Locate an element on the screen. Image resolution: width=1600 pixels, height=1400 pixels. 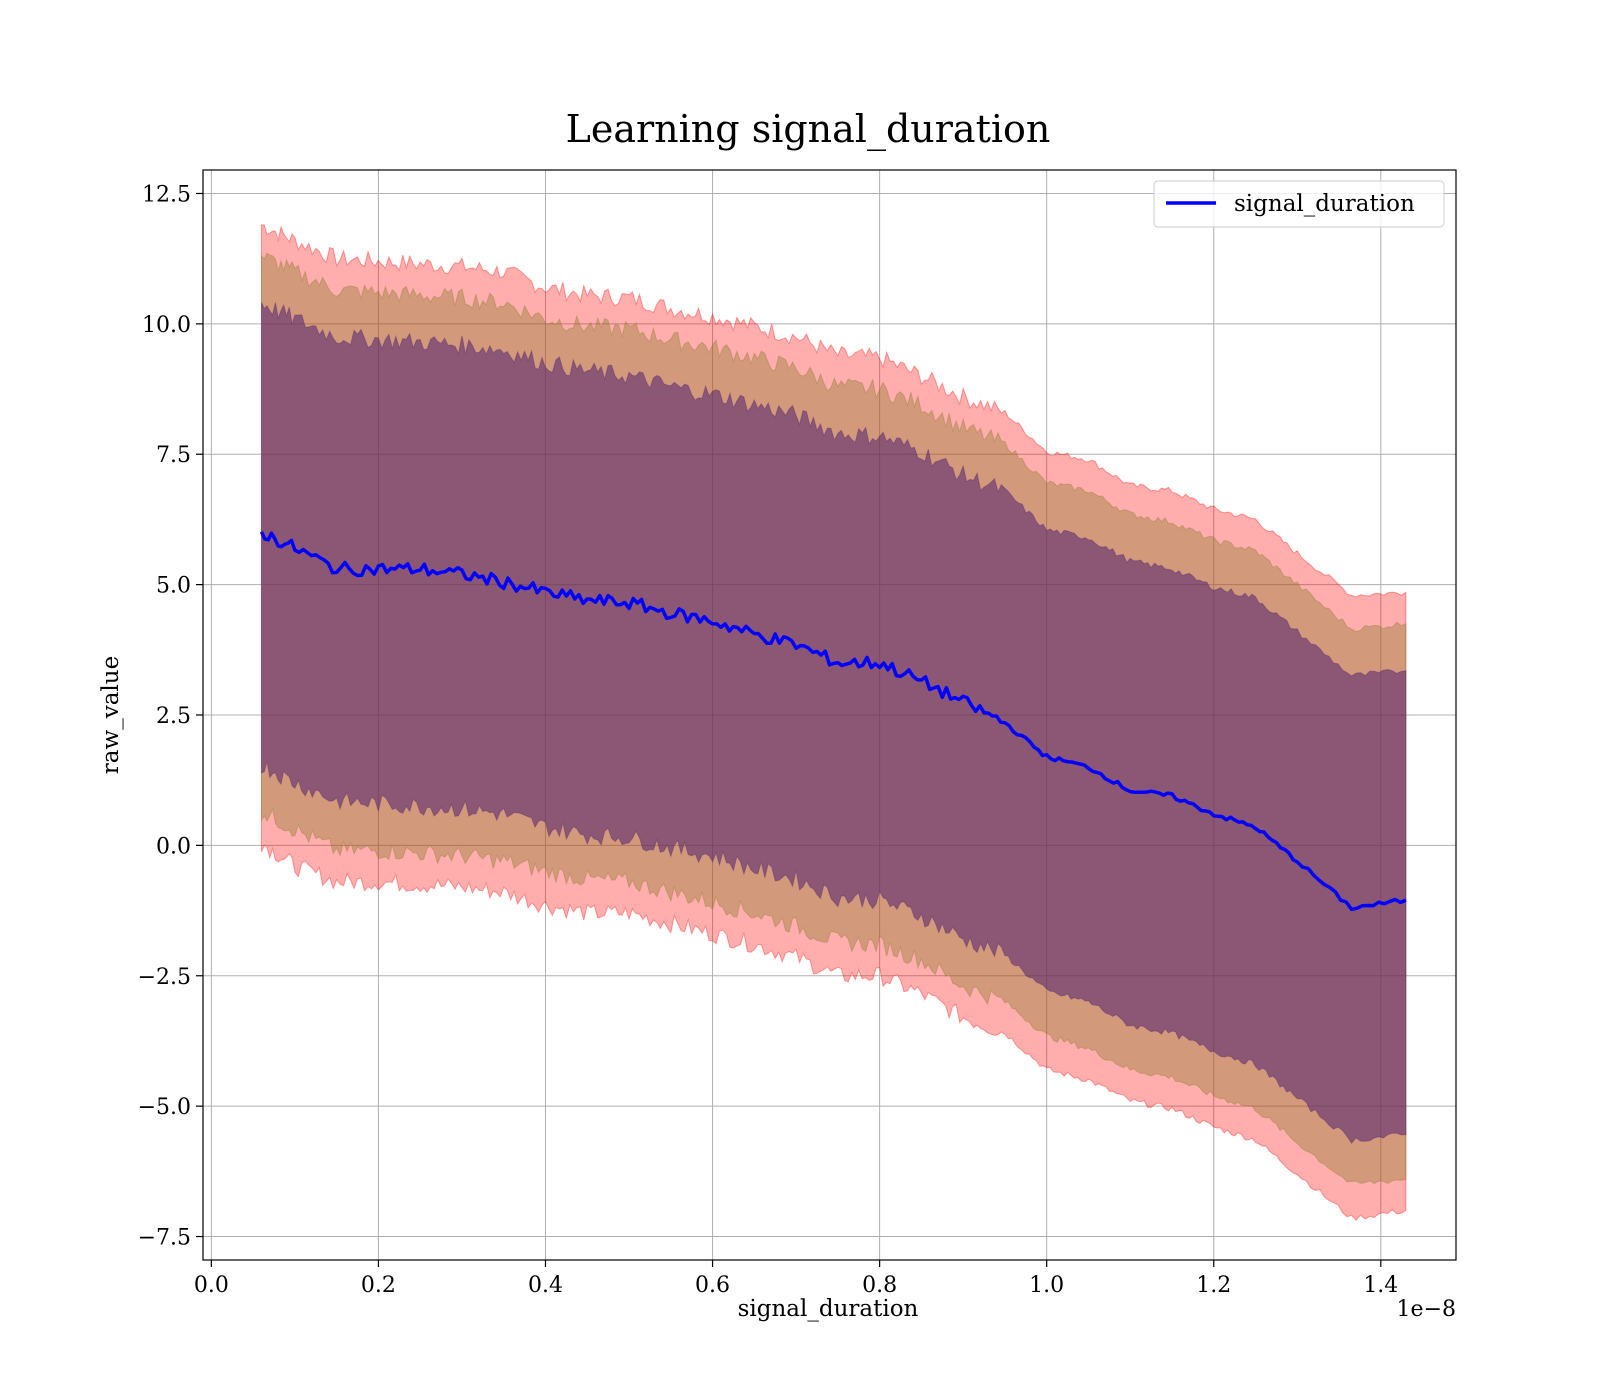
legend-box is located at coordinates (1299, 204).